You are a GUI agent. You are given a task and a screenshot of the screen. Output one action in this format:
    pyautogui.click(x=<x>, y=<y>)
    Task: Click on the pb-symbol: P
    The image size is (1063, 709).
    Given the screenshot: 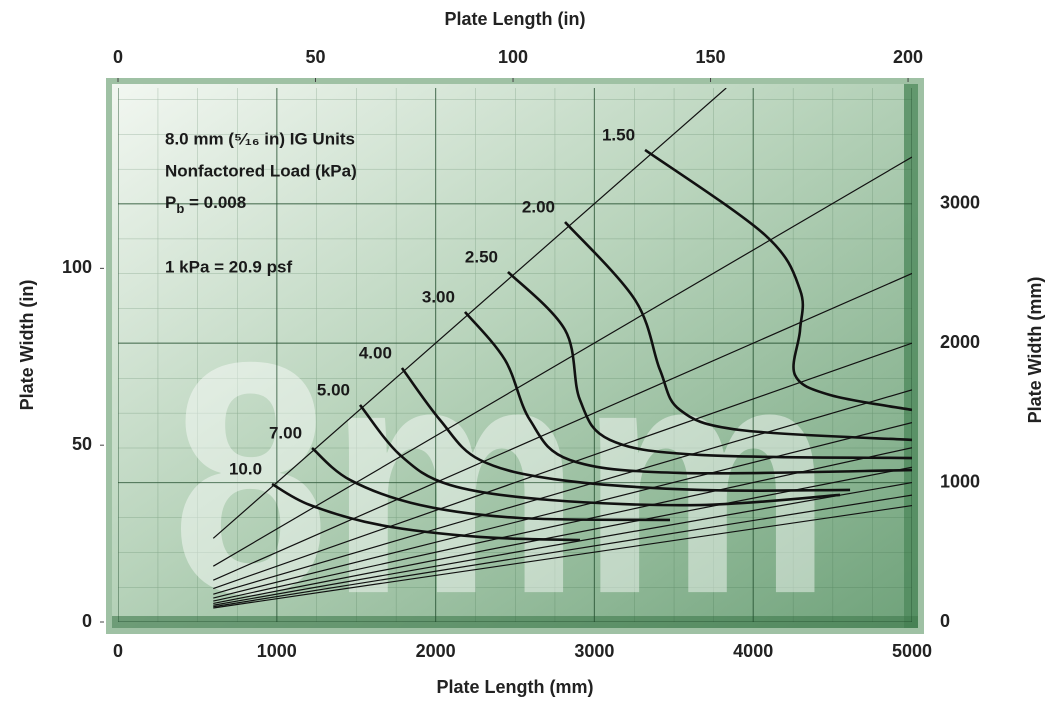 What is the action you would take?
    pyautogui.click(x=170, y=202)
    